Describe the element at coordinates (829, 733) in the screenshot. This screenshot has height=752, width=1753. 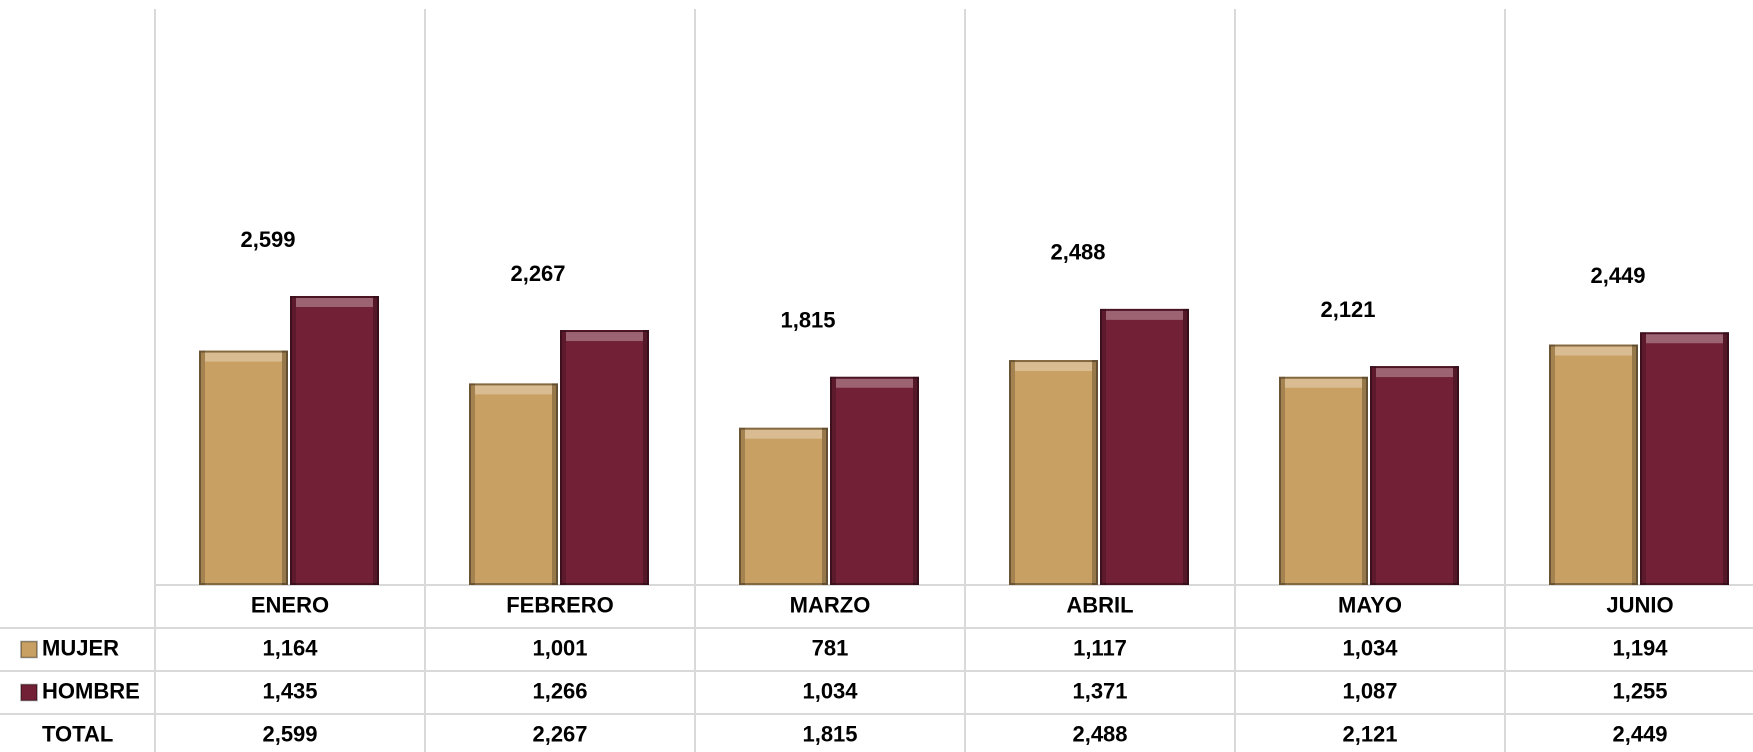
I see `table-total: 1,815` at that location.